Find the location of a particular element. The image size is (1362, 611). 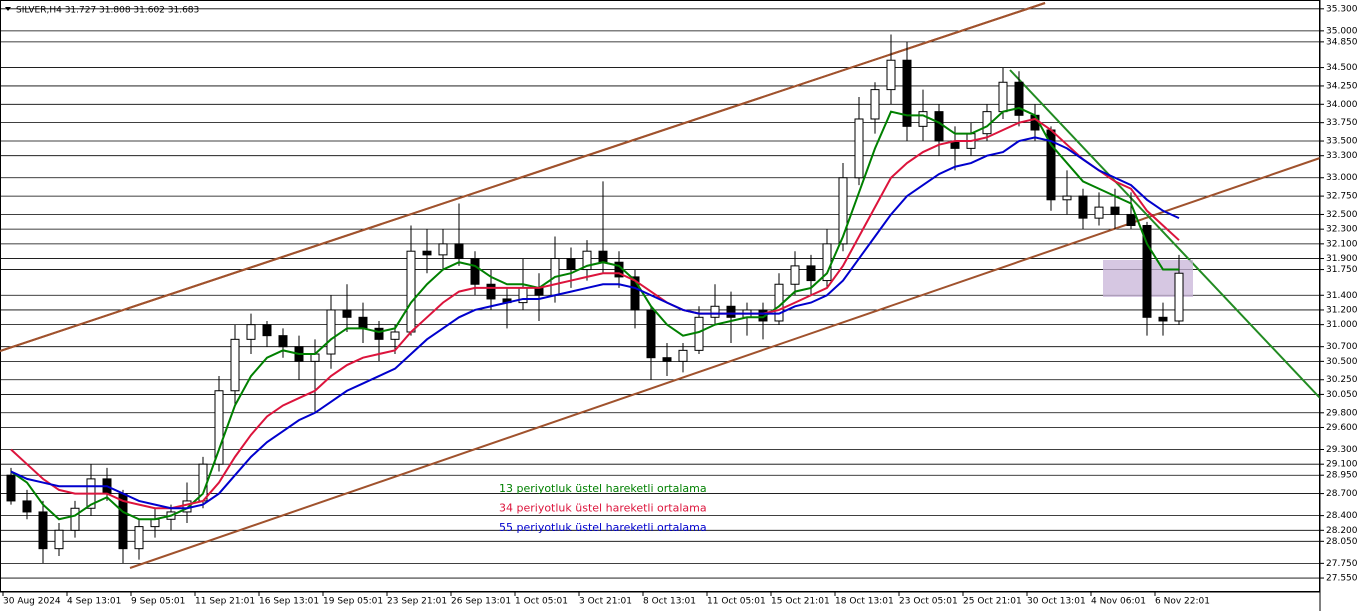

x-tick-label: 25 Oct 21:01 is located at coordinates (992, 602).